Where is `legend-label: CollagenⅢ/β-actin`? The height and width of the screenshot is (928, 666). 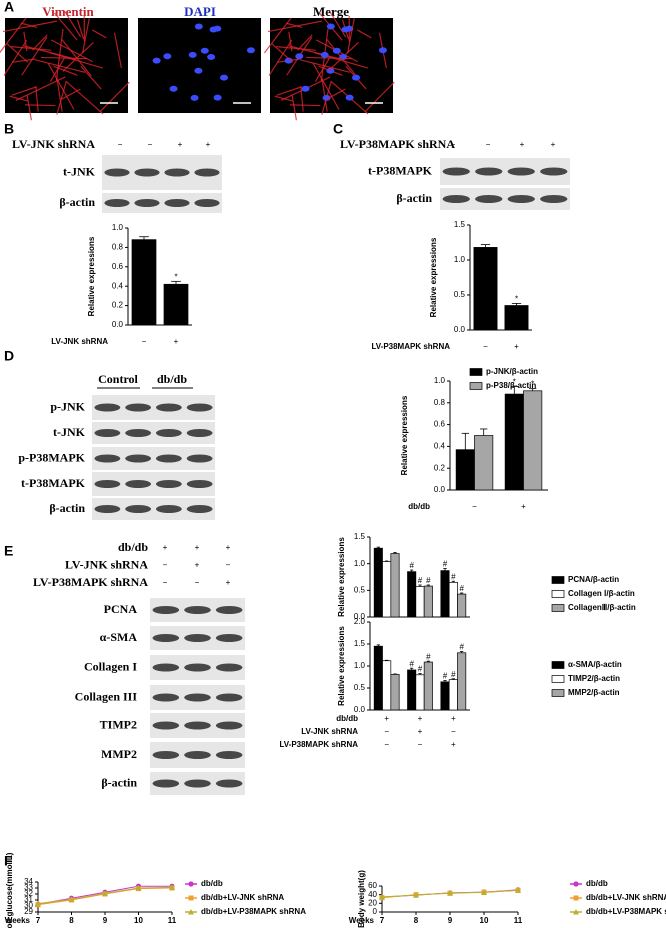
legend-label: CollagenⅢ/β-actin is located at coordinates (602, 607).